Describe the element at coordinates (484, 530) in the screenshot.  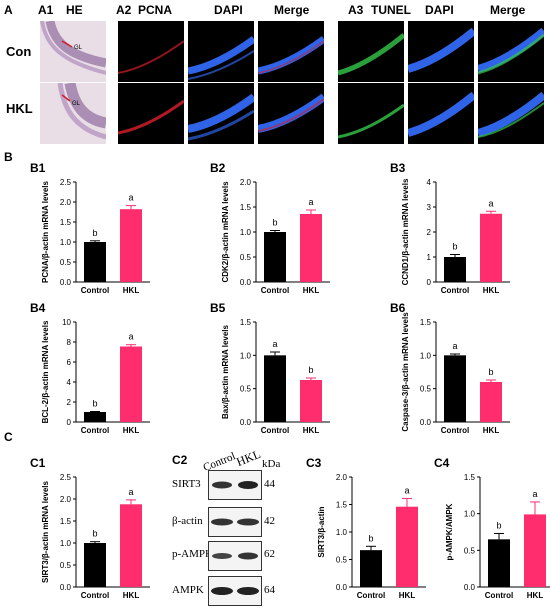
I see `chart-c4: C4 0.0 0.5 1.0 1.5 p-AMPK/AMPK b Control a HKL` at that location.